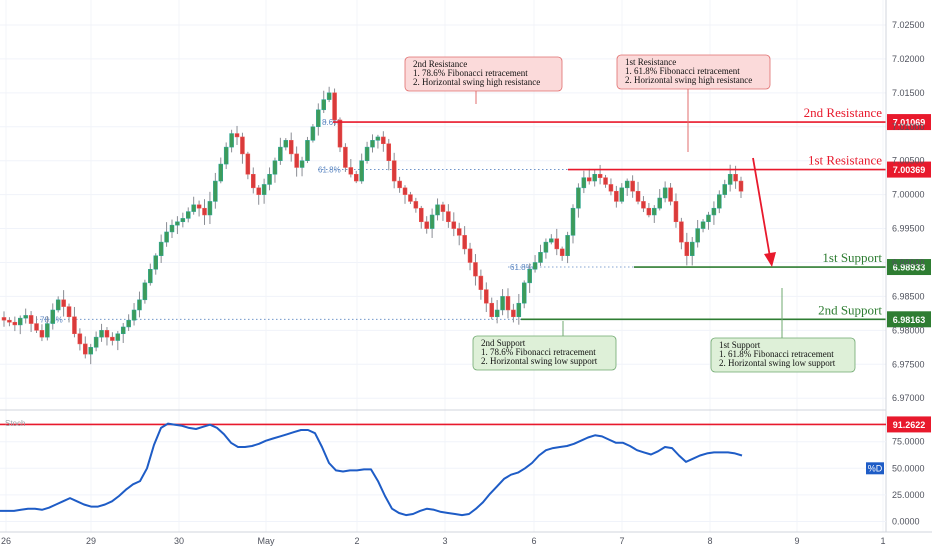  I want to click on stoch-tick-label: 25.0000, so click(908, 495).